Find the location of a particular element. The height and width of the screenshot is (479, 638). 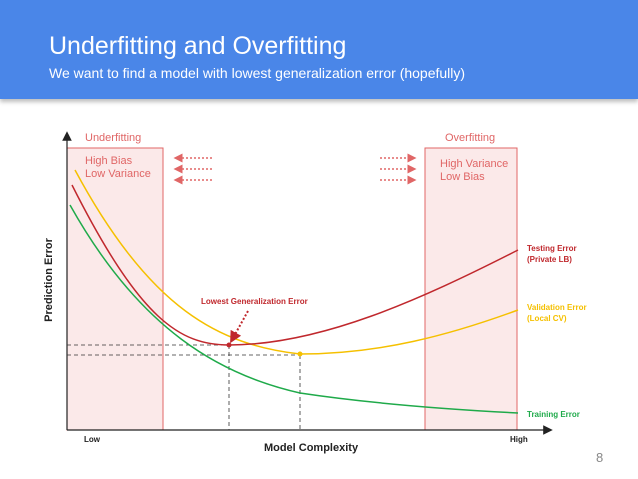

testing-error-sublabel: (Private LB) is located at coordinates (549, 259).